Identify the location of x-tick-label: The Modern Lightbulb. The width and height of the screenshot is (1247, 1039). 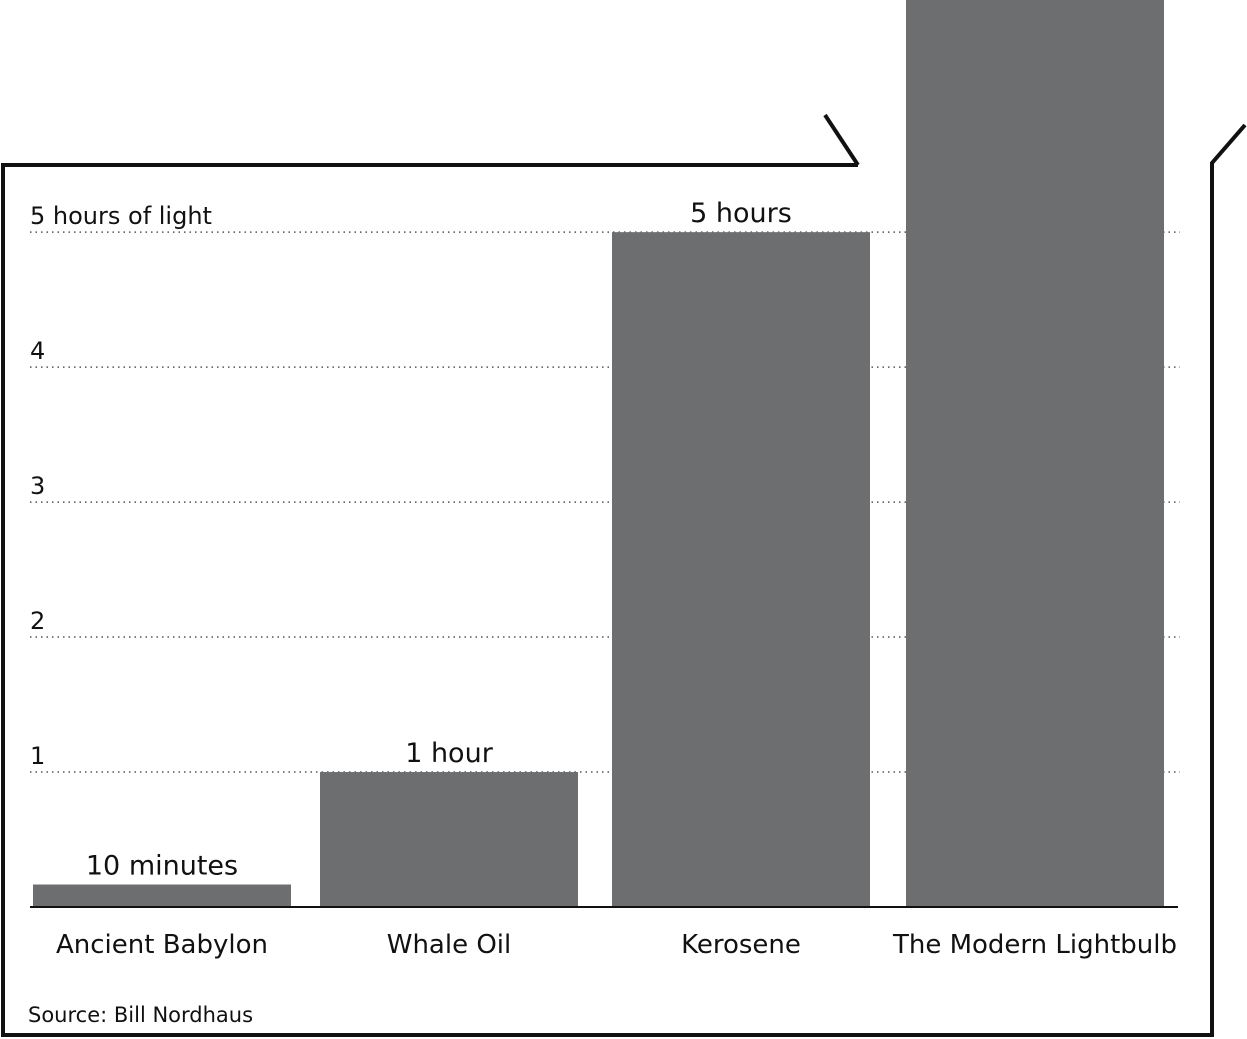
(1034, 945).